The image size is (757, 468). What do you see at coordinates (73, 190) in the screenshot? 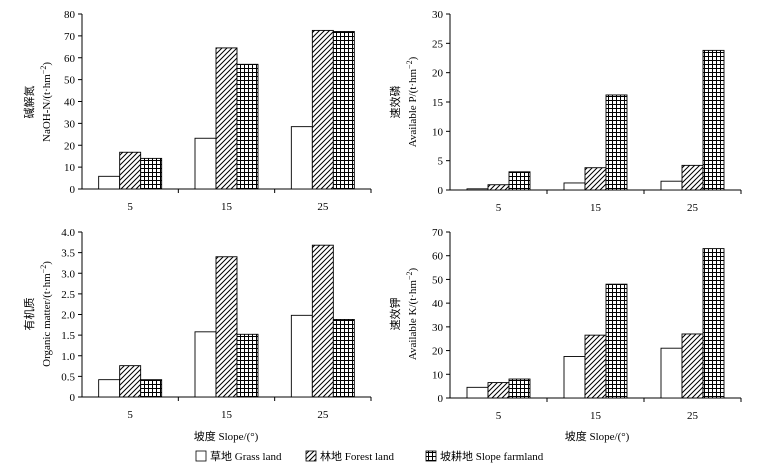
I see `y-tick-label-nitrogen: 0` at bounding box center [73, 190].